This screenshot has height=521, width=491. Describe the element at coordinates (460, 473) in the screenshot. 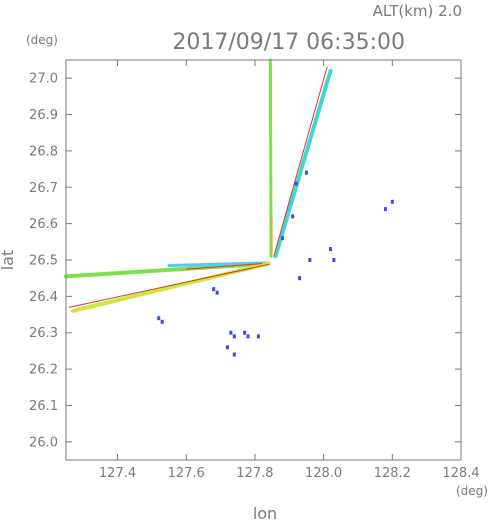

I see `x-tick-label: 128.4` at that location.